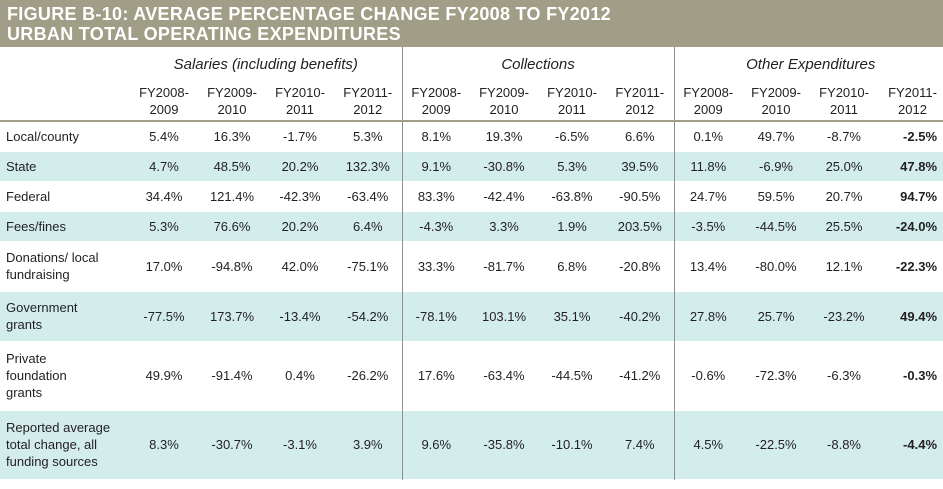 Image resolution: width=943 pixels, height=489 pixels. What do you see at coordinates (232, 266) in the screenshot?
I see `value-cell: -94.8%` at bounding box center [232, 266].